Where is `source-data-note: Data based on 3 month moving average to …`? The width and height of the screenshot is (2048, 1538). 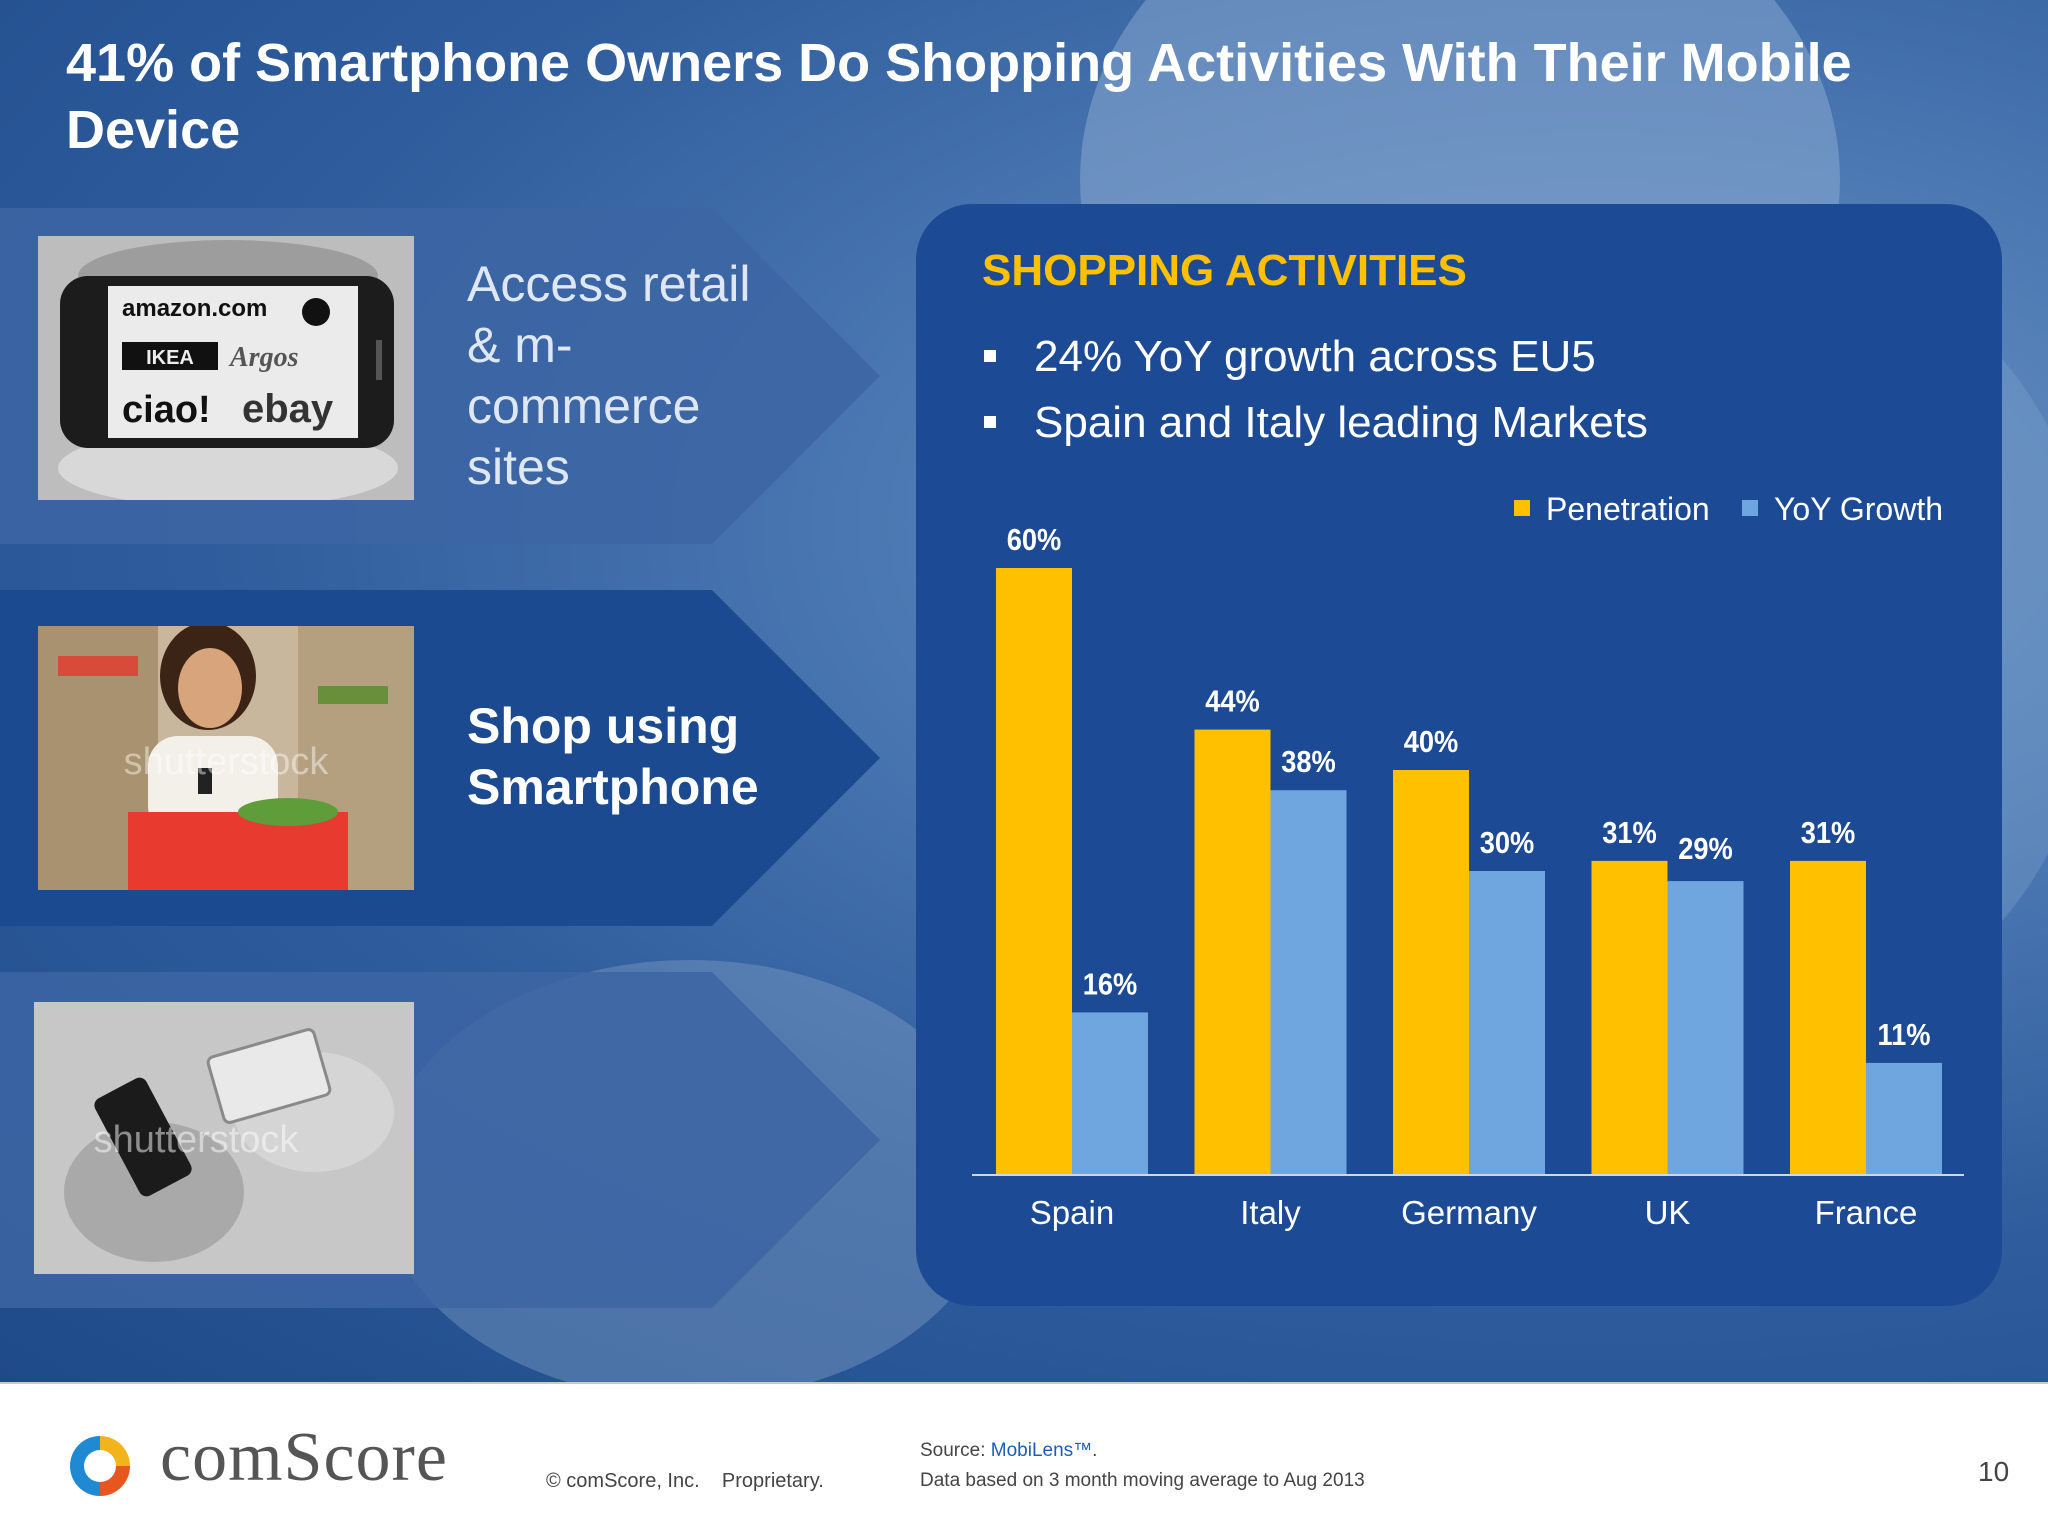
source-data-note: Data based on 3 month moving average to … is located at coordinates (1142, 1480).